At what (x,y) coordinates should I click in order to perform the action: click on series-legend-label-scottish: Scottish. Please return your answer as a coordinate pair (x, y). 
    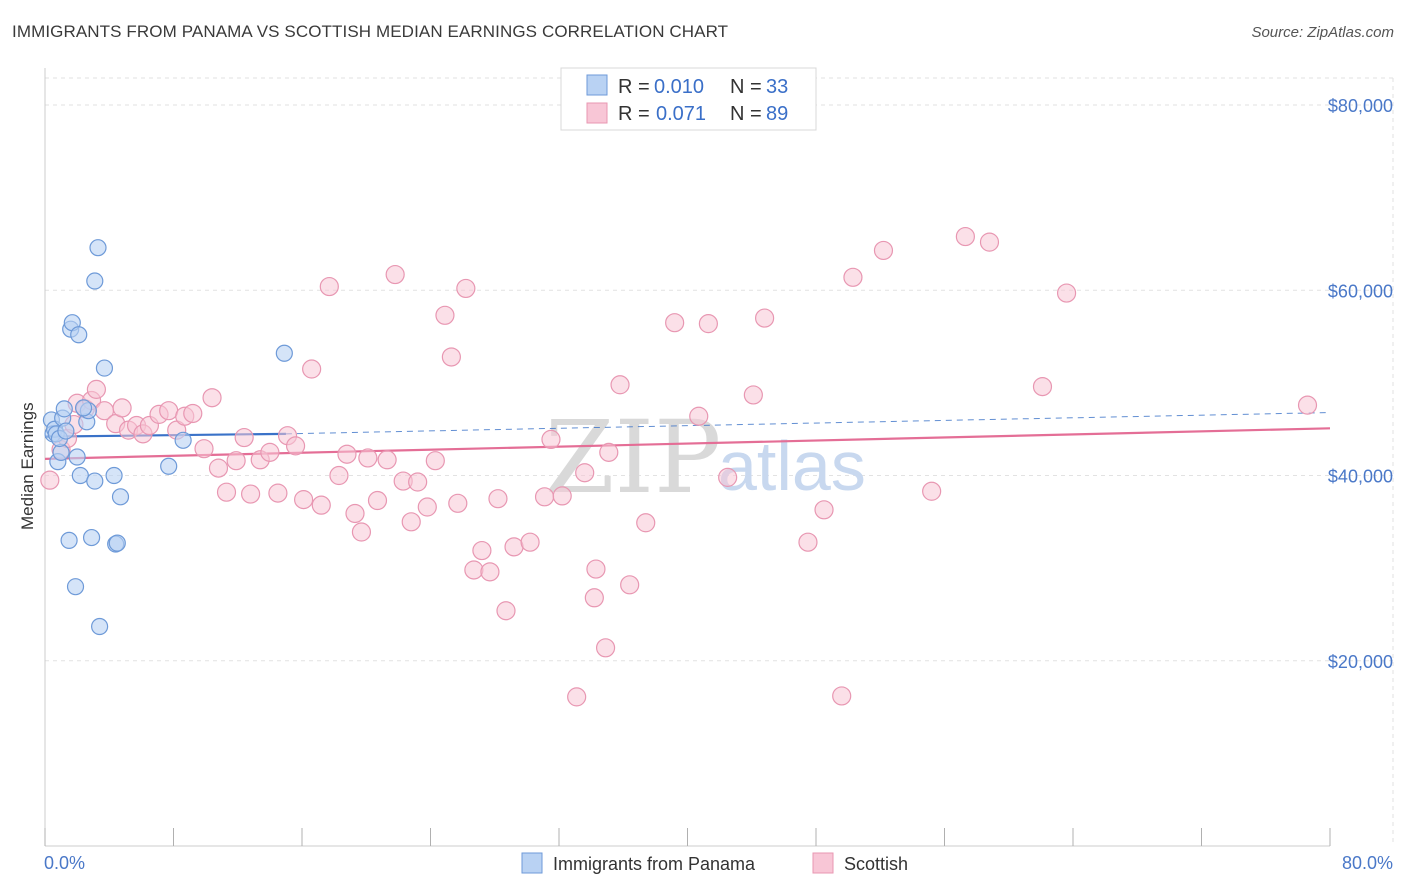
    Looking at the image, I should click on (876, 864).